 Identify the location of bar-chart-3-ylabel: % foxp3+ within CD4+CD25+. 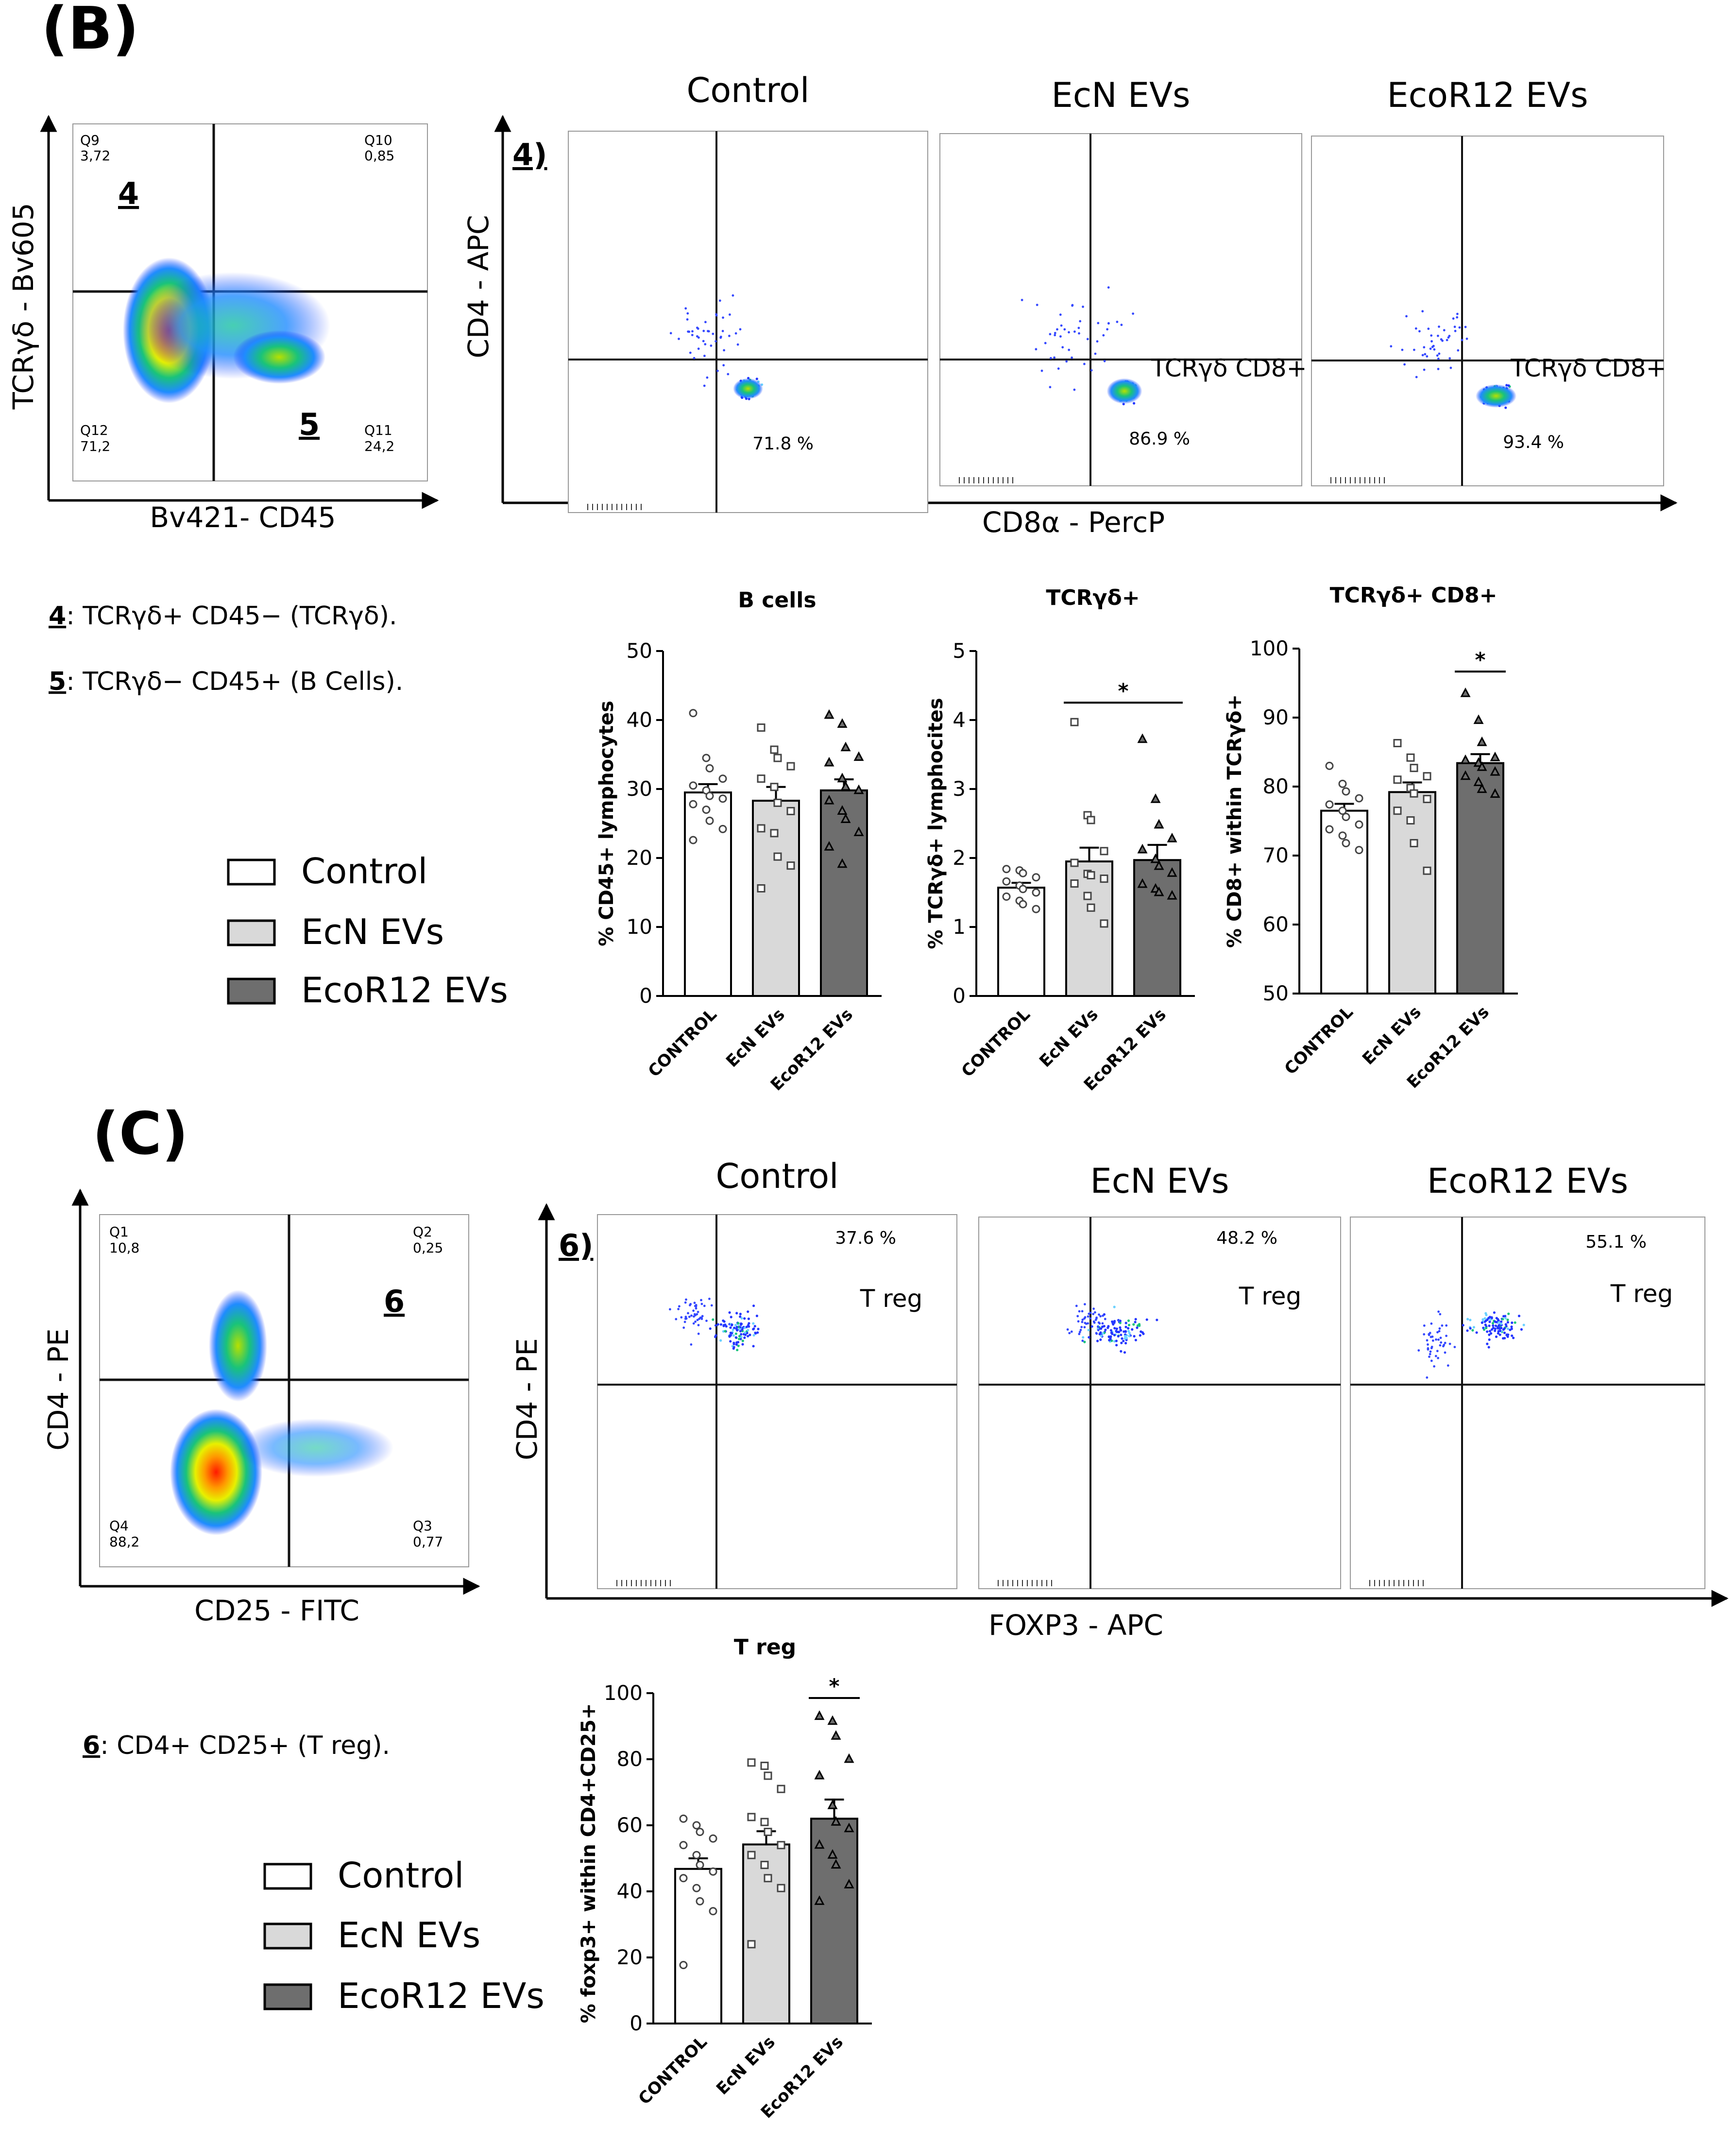
(589, 1863).